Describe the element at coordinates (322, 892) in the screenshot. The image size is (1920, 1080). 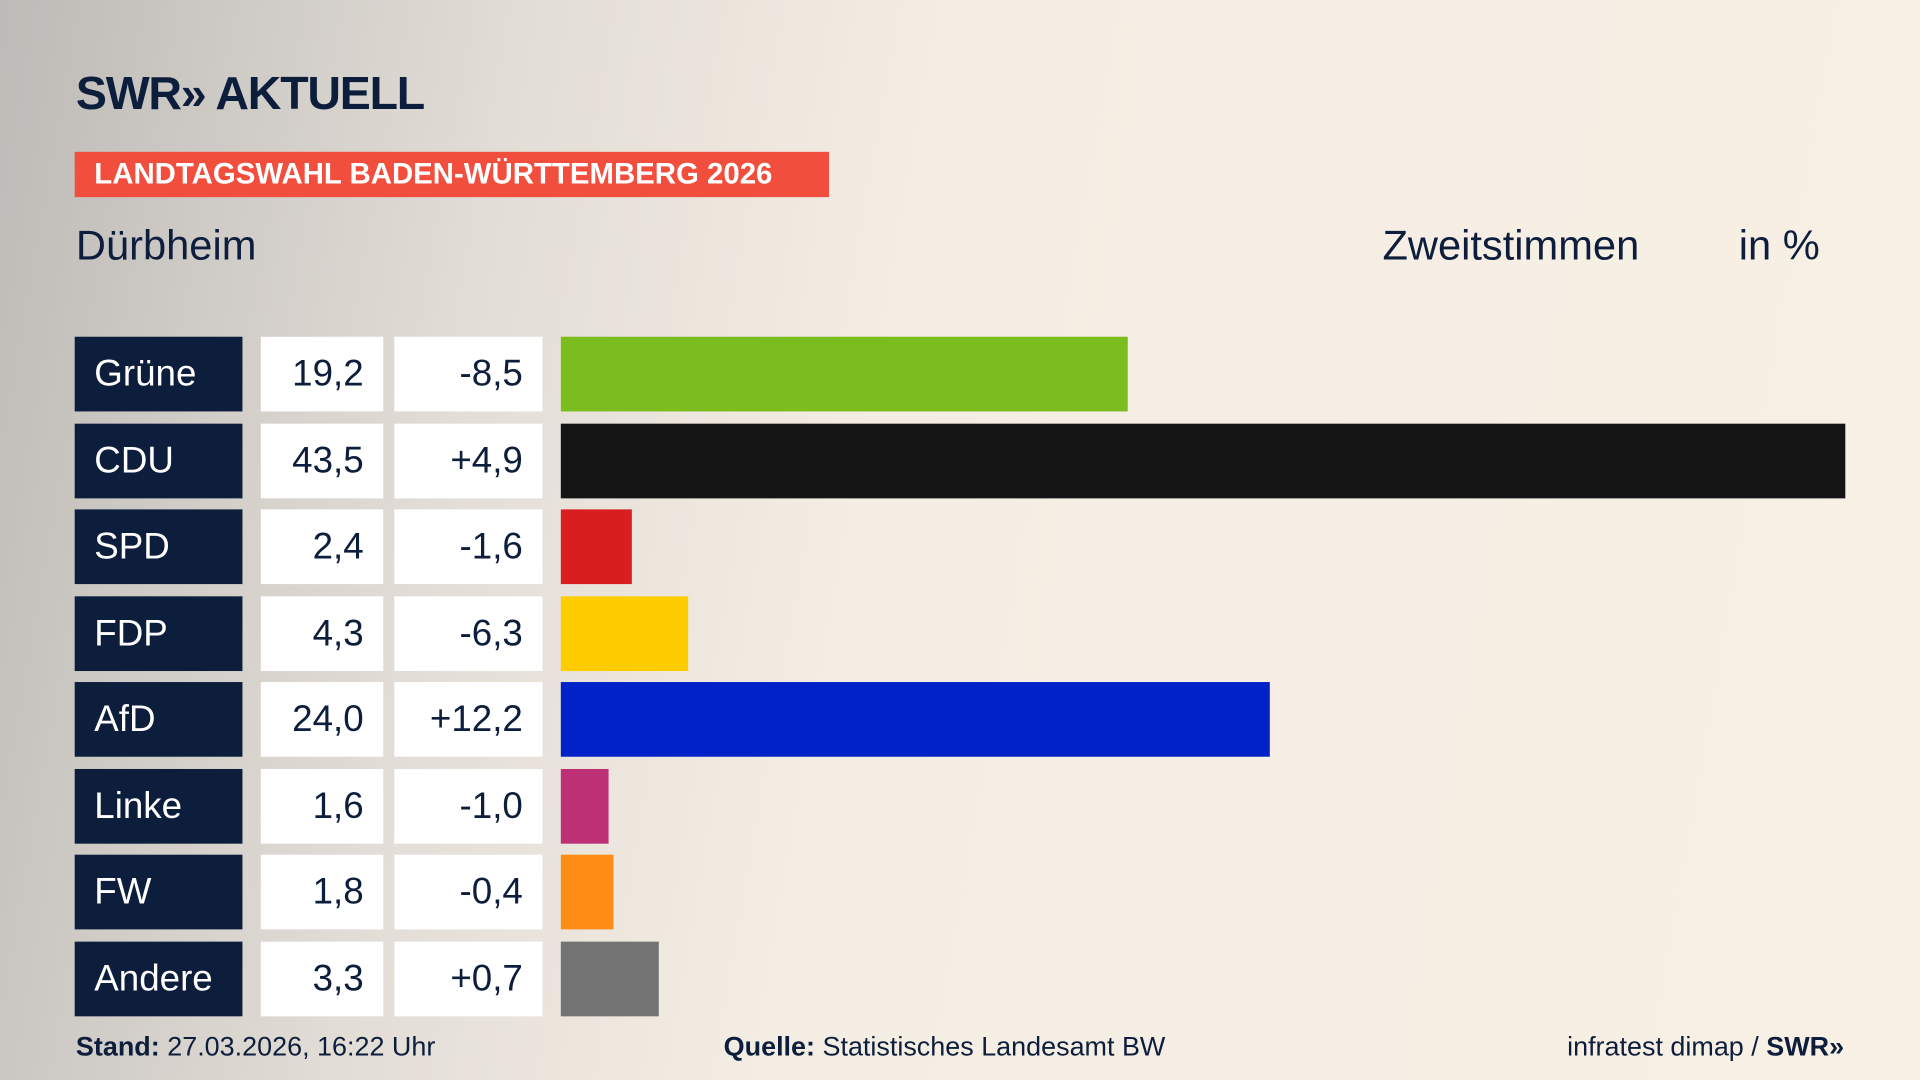
I see `value-label: 1,8` at that location.